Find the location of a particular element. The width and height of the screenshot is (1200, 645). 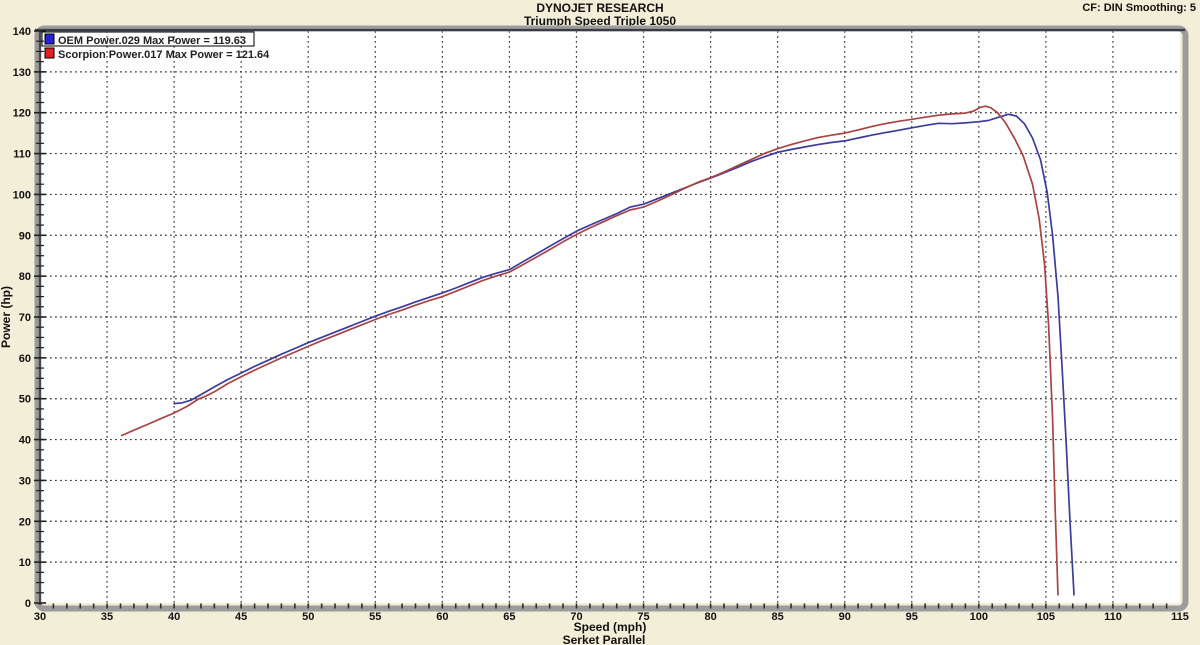

y-tick-label: 50 is located at coordinates (25, 400).